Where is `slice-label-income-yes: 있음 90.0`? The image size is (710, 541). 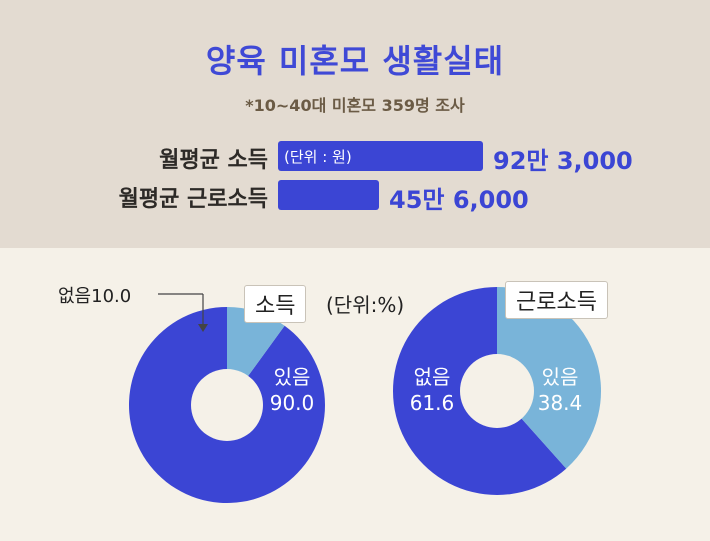
slice-label-income-yes: 있음 90.0 is located at coordinates (292, 390).